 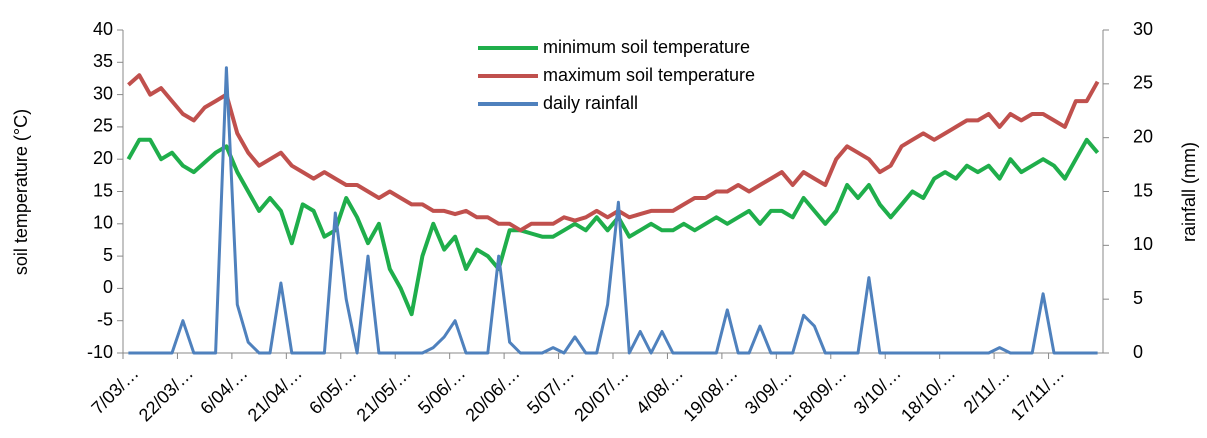 I want to click on y2-tick-label: 25, so click(x=1143, y=83).